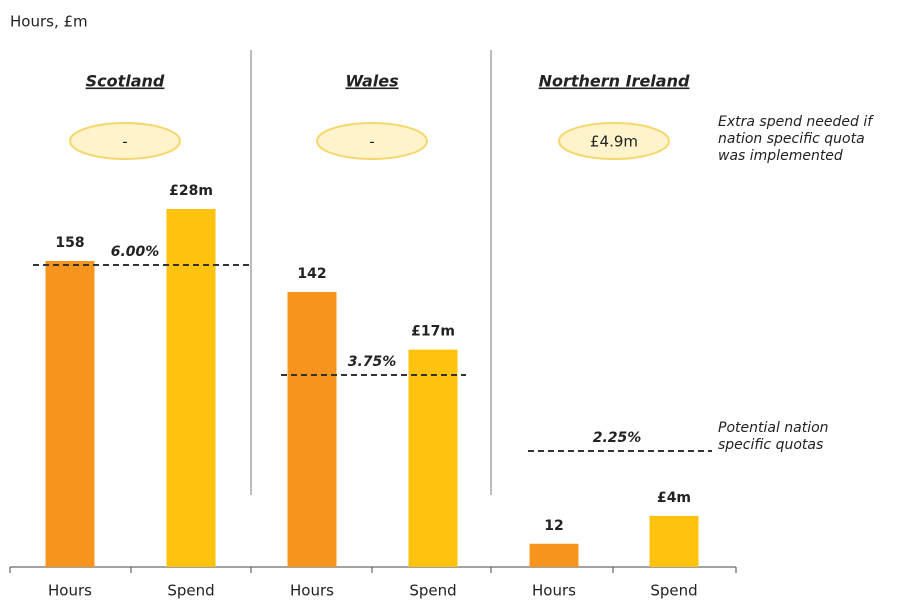 The image size is (900, 600). What do you see at coordinates (770, 445) in the screenshot?
I see `note: specific quotas` at bounding box center [770, 445].